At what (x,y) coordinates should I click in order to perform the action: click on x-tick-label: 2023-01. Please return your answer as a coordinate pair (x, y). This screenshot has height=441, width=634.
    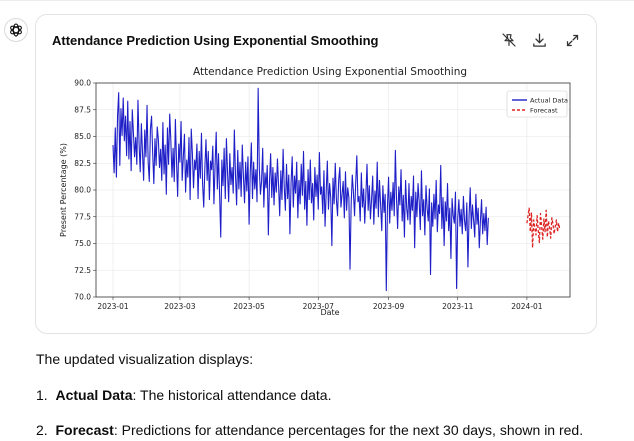
    Looking at the image, I should click on (113, 306).